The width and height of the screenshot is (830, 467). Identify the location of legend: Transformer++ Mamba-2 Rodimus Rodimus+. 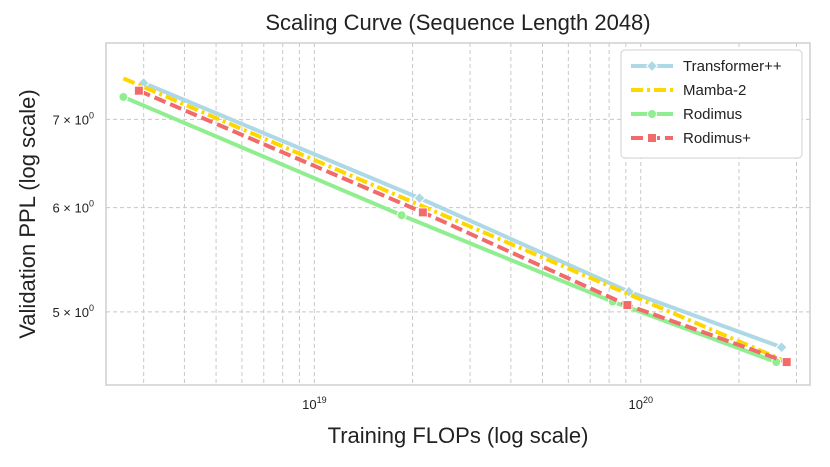
(711, 104).